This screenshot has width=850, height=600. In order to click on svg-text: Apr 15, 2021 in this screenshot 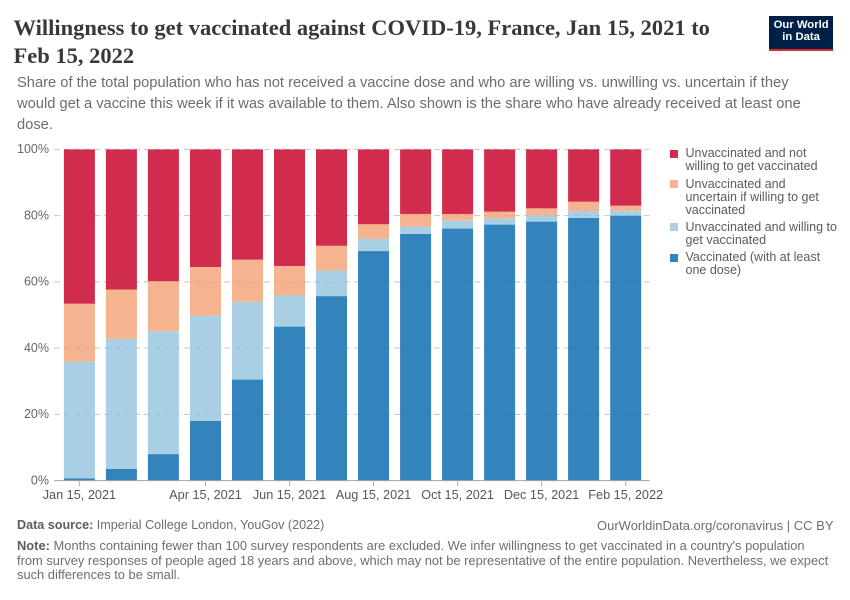, I will do `click(205, 495)`.